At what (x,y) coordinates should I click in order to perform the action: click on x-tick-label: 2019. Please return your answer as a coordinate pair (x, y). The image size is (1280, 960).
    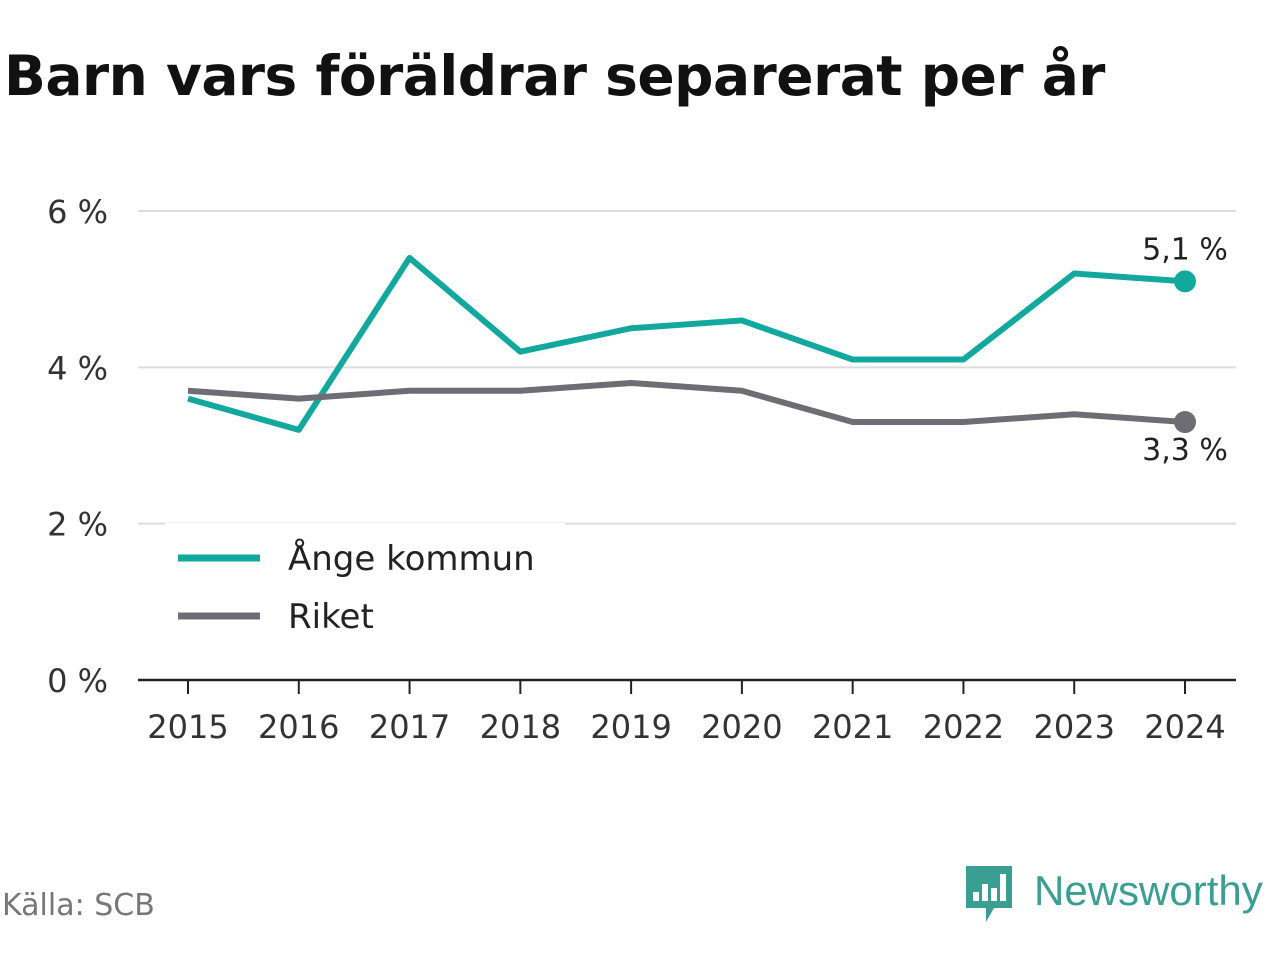
    Looking at the image, I should click on (630, 727).